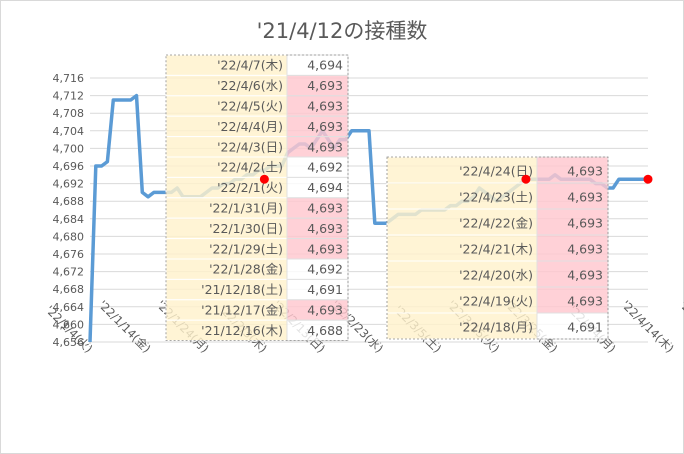  I want to click on table-date-label: '22/4/18(月), so click(496, 327).